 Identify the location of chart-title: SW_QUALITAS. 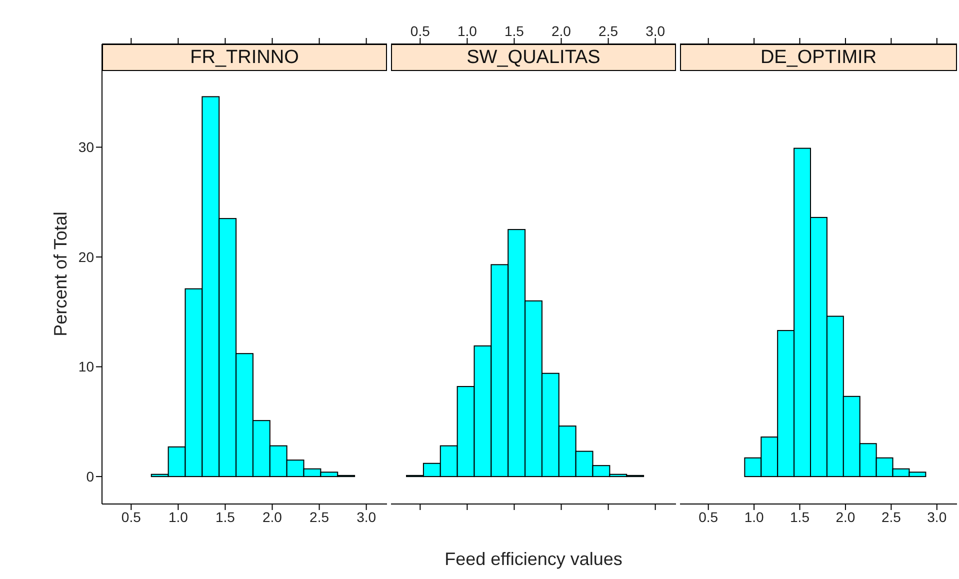
(533, 57).